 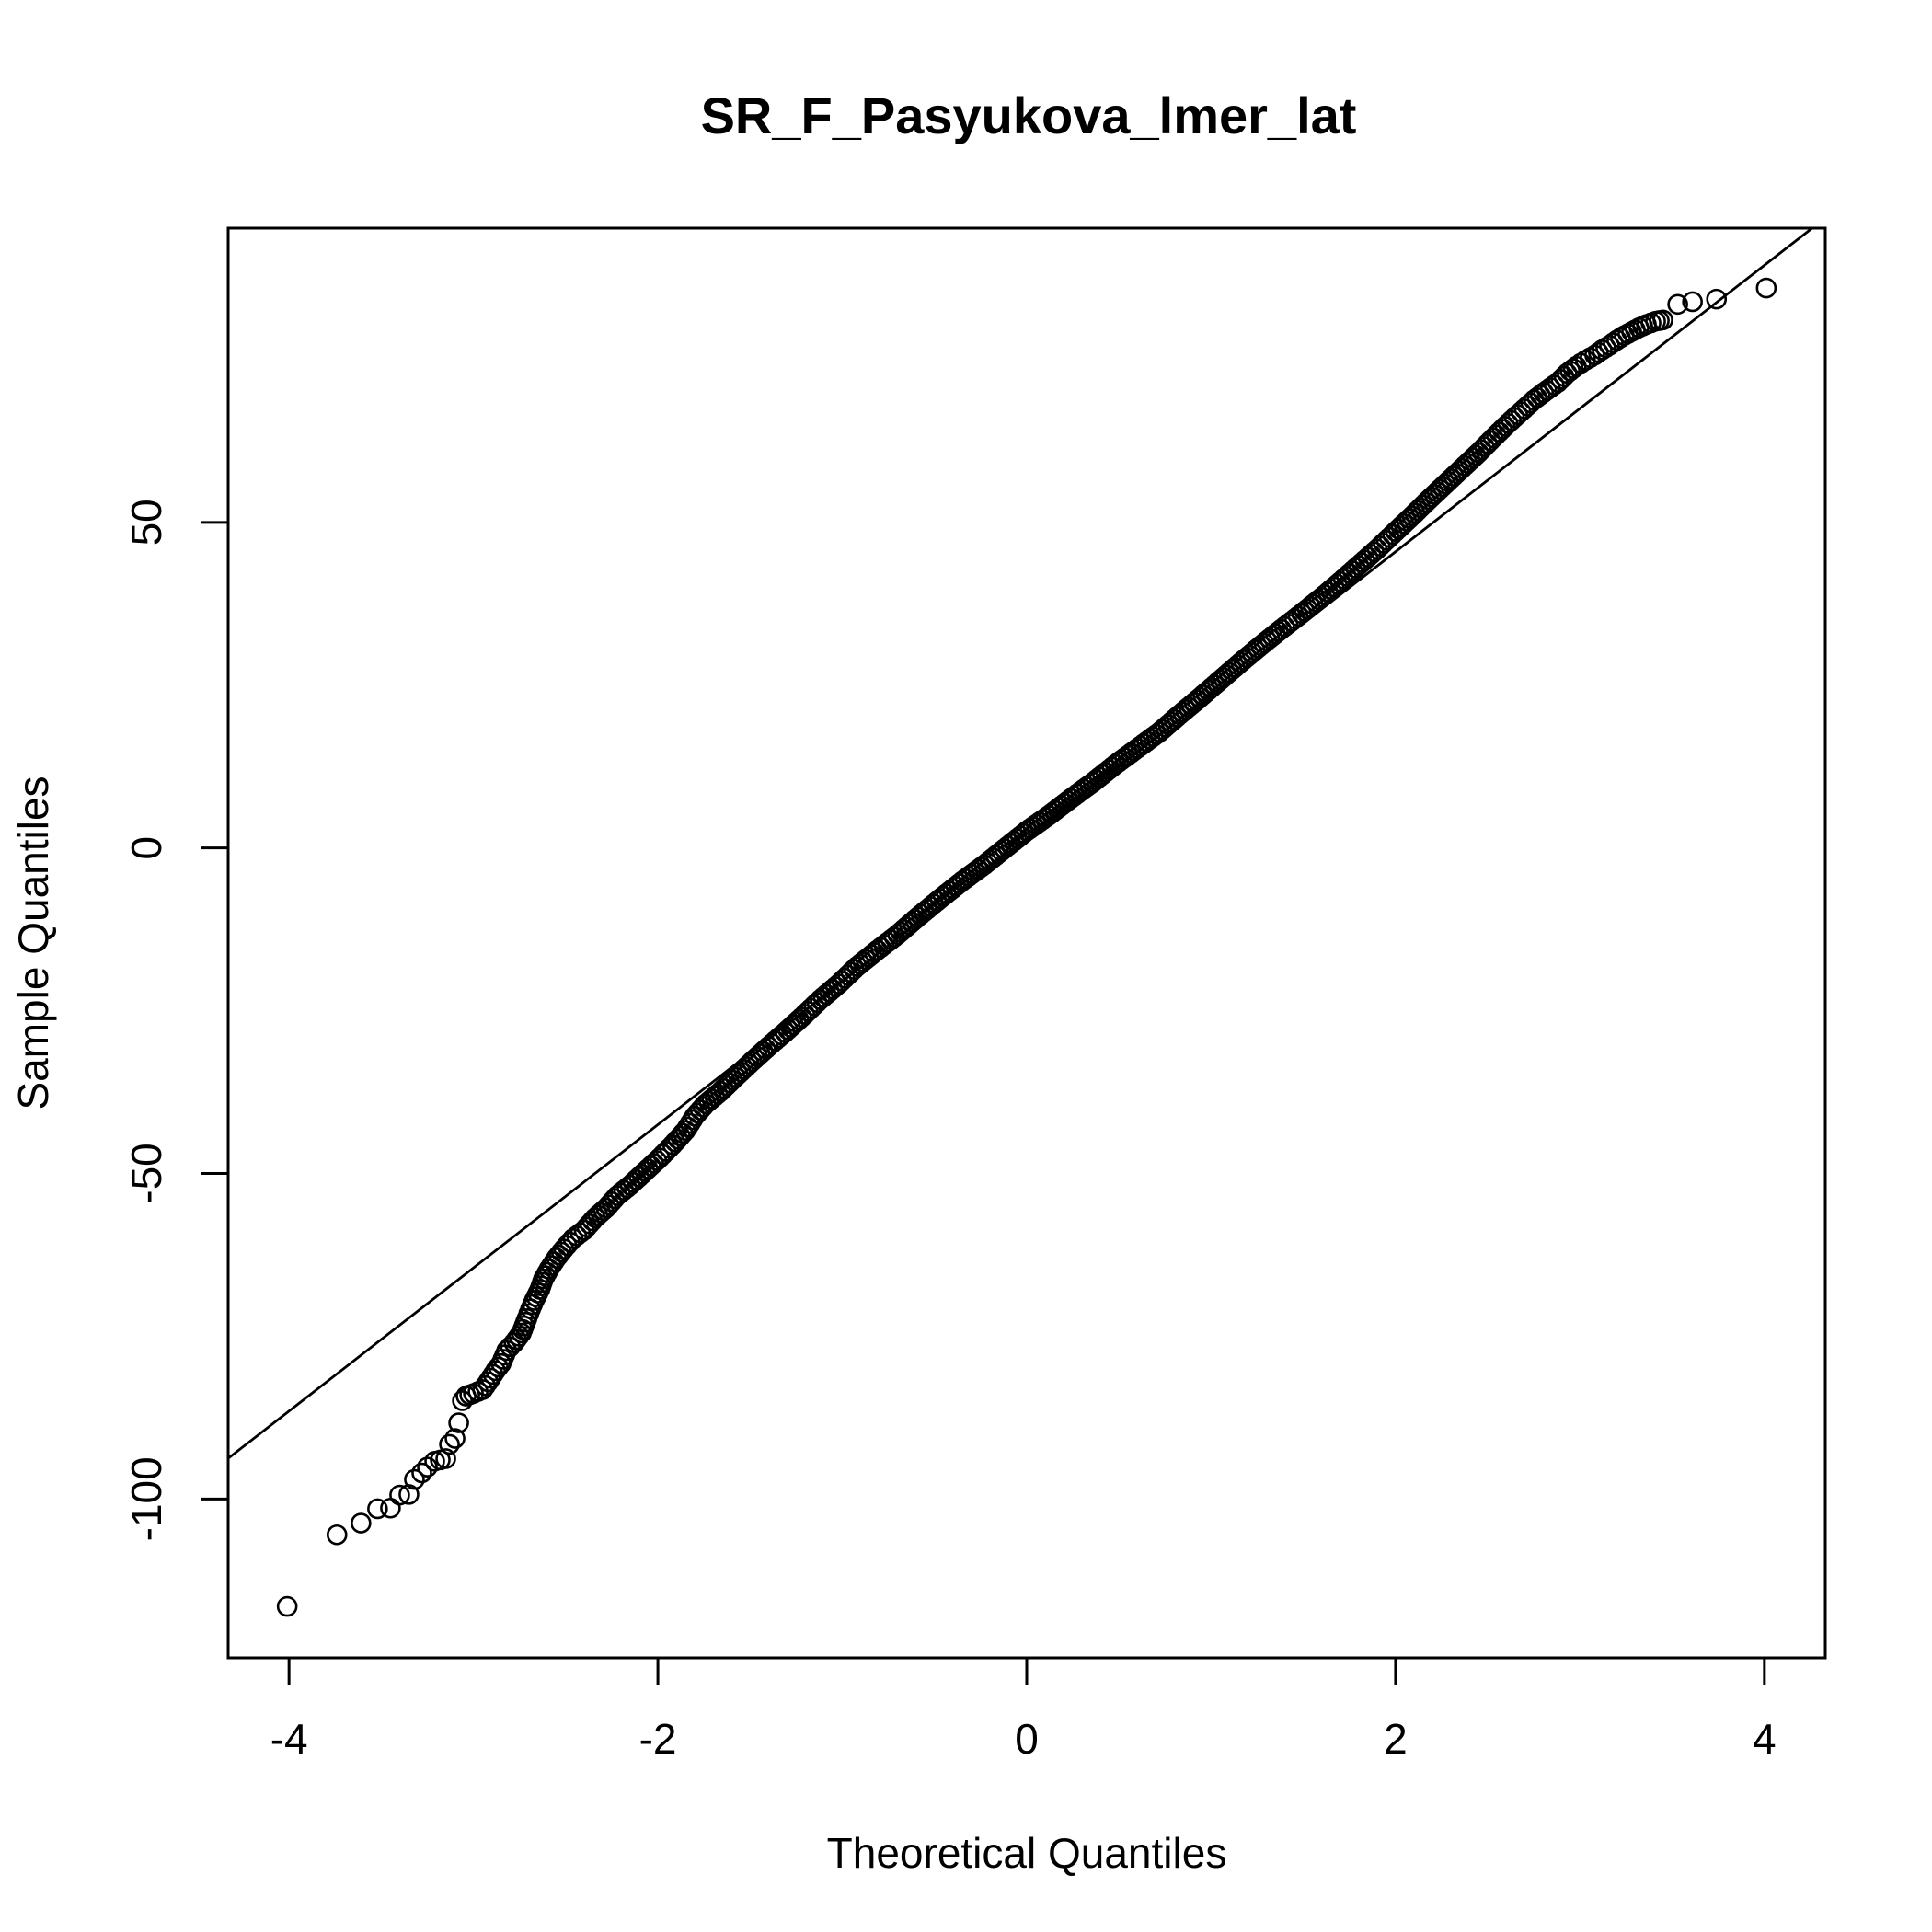 What do you see at coordinates (175, 1020) in the screenshot?
I see `y-axis: -100 -50 0 50` at bounding box center [175, 1020].